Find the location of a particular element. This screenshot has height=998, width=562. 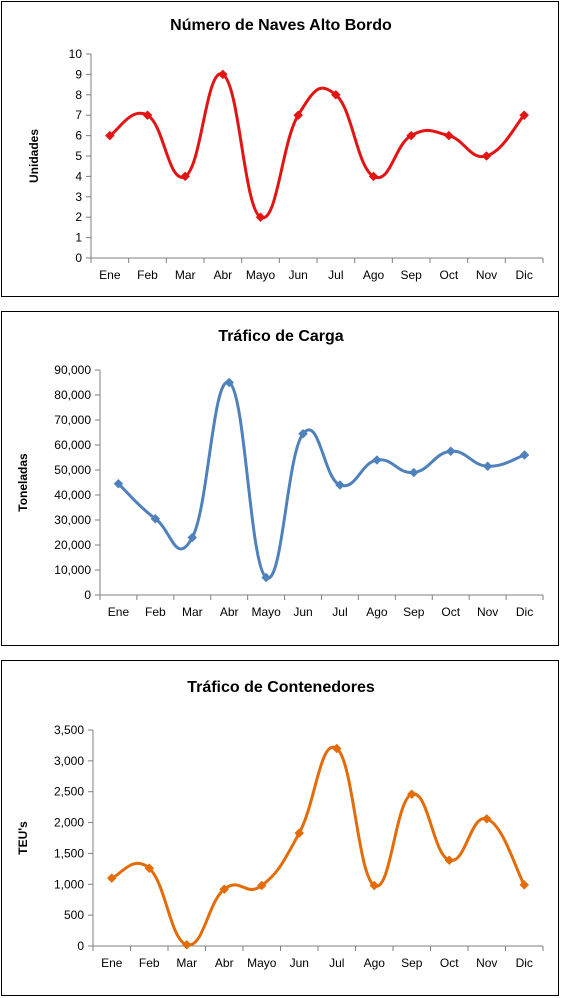

y-tick-label: 70,000 is located at coordinates (72, 420).